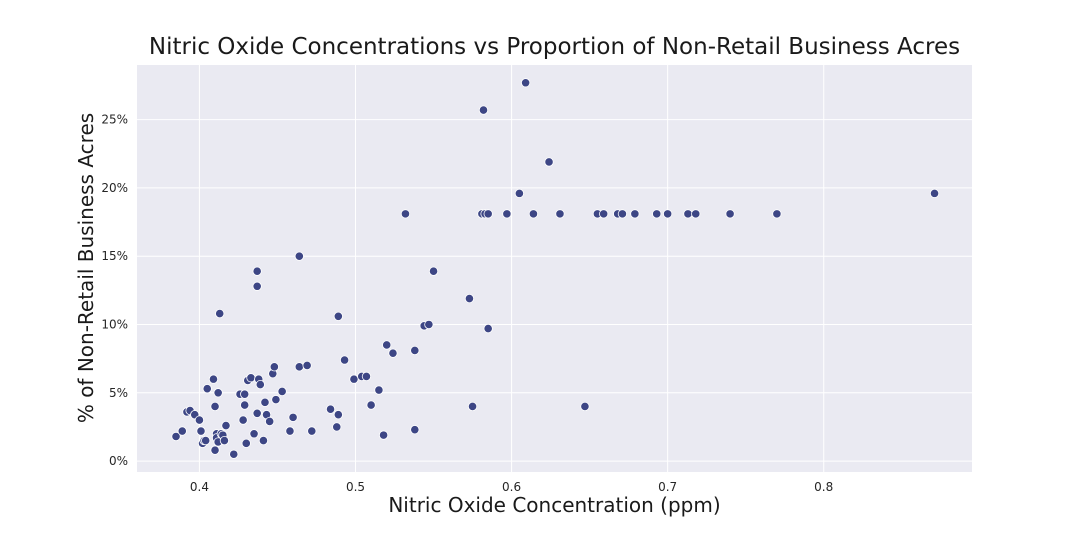 The height and width of the screenshot is (540, 1080). What do you see at coordinates (667, 487) in the screenshot?
I see `x-tick-label: 0.7` at bounding box center [667, 487].